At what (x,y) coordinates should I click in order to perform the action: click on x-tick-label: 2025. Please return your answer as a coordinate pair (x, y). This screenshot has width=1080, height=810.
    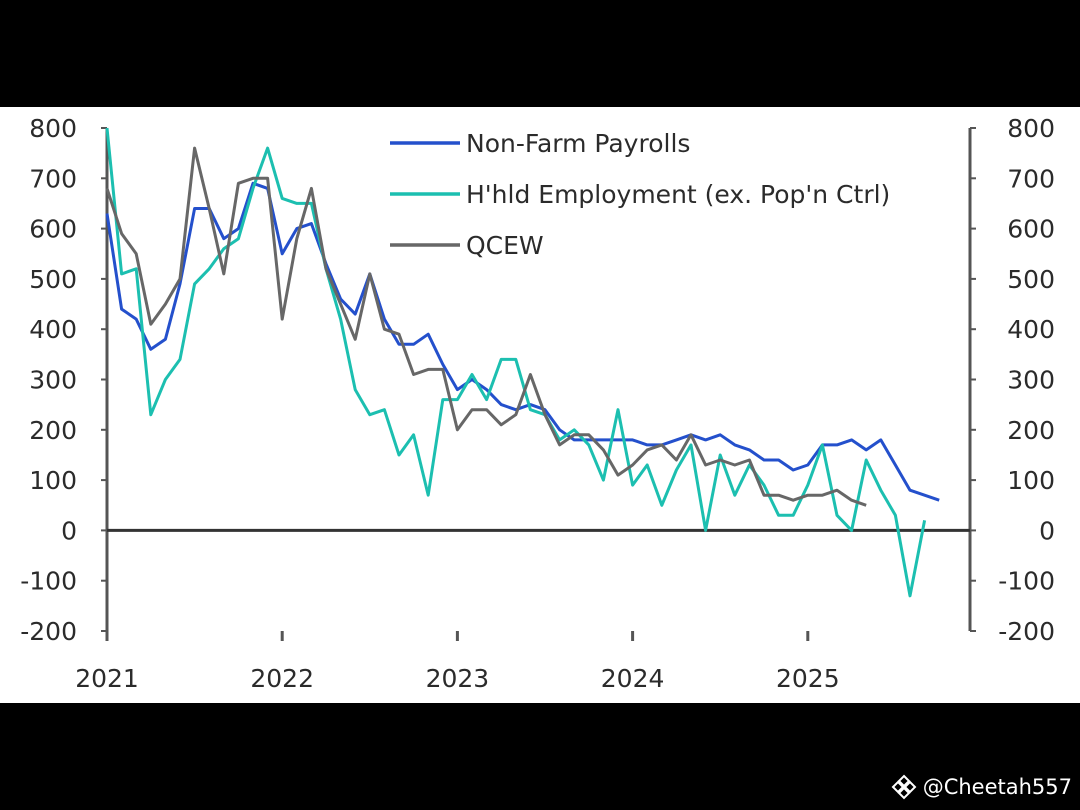
    Looking at the image, I should click on (808, 678).